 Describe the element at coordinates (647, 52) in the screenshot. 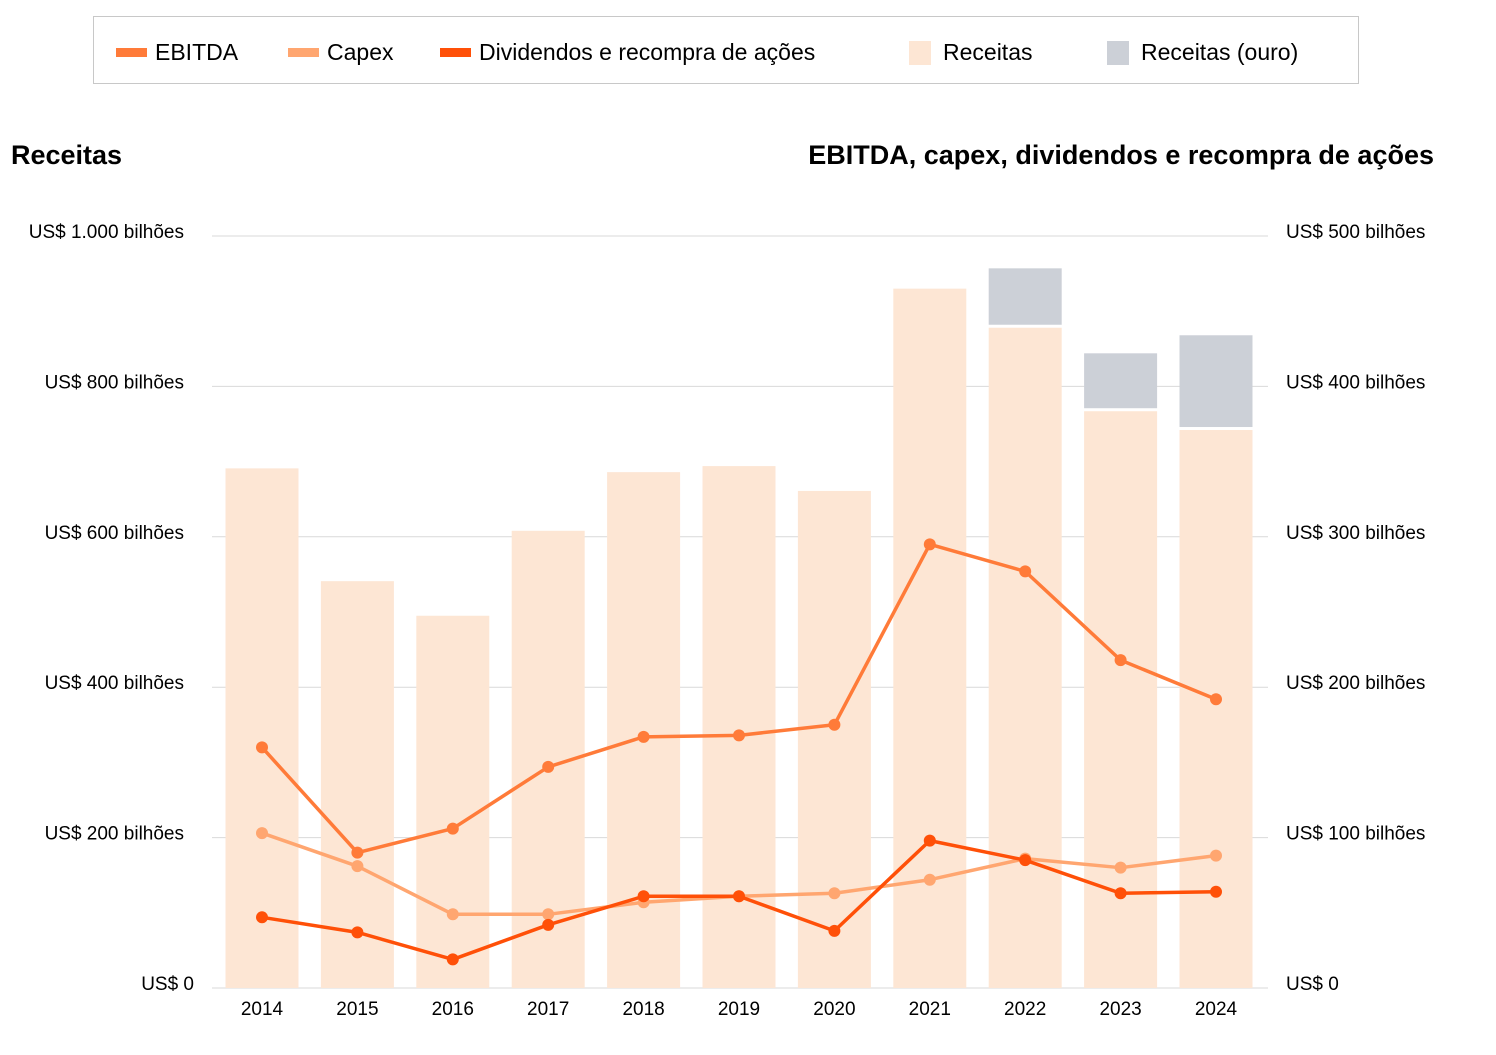

I see `legend-label: Dividendos e recompra de ações` at that location.